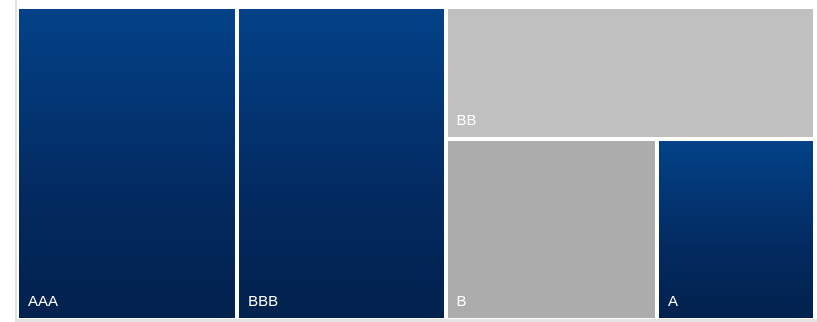  I want to click on tile-label-b: B, so click(461, 301).